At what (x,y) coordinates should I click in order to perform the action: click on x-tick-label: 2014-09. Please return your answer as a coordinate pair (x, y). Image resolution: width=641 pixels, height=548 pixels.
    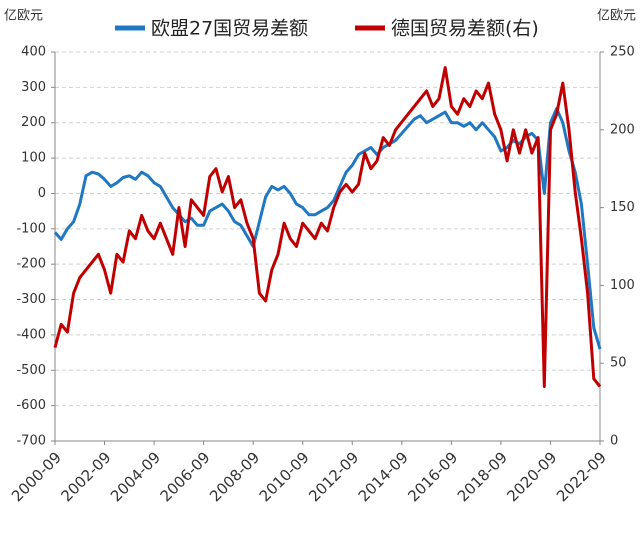
    Looking at the image, I should click on (383, 476).